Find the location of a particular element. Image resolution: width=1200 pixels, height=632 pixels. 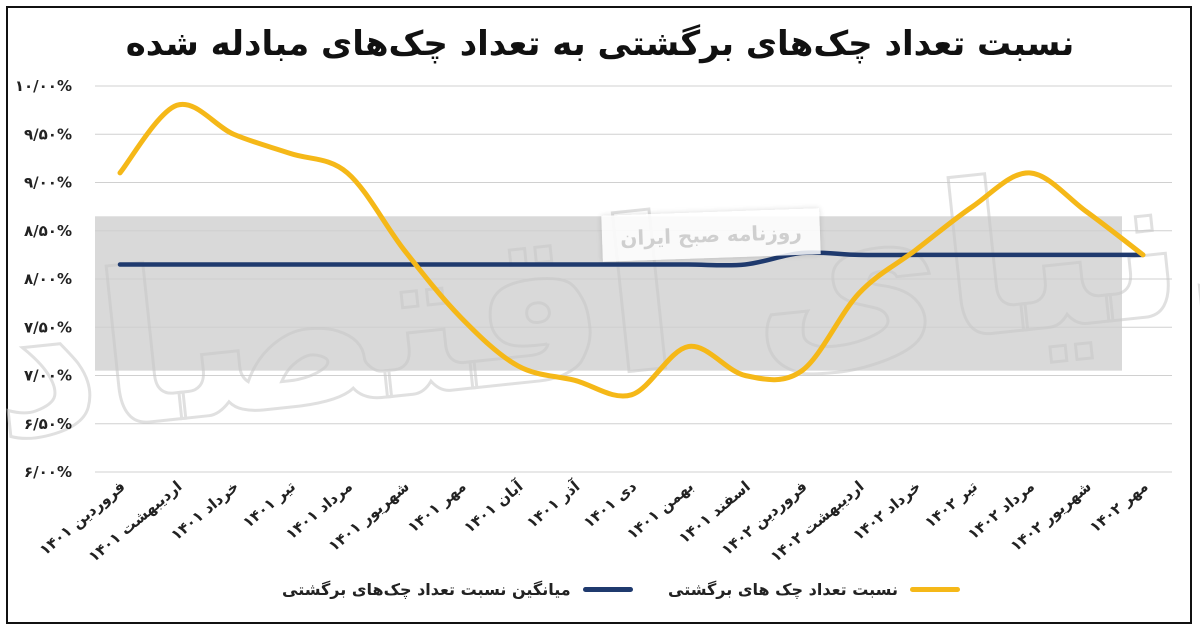

legend-swatch-ratio is located at coordinates (934, 589).